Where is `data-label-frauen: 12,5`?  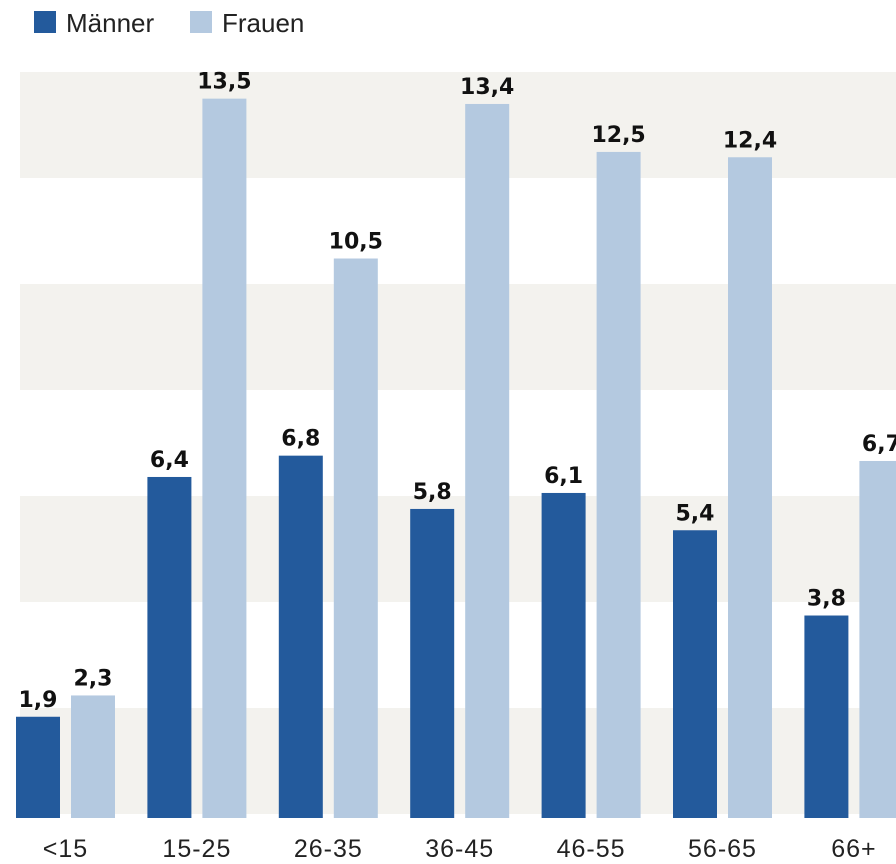
data-label-frauen: 12,5 is located at coordinates (618, 135).